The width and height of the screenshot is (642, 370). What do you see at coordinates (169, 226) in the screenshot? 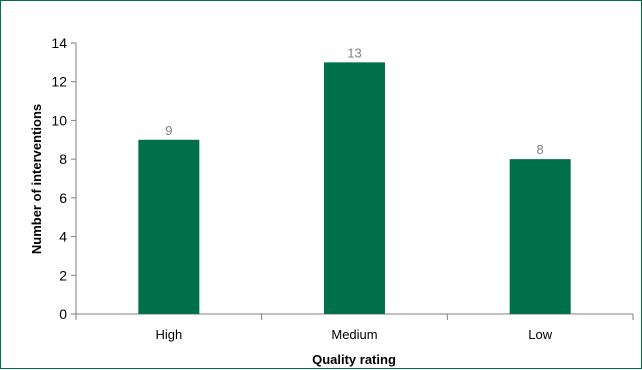
I see `bar-high` at bounding box center [169, 226].